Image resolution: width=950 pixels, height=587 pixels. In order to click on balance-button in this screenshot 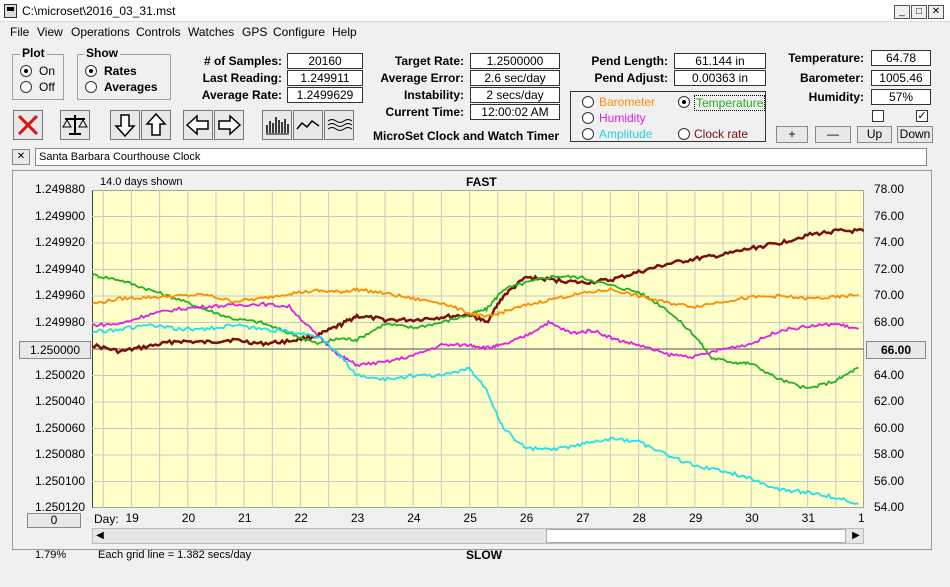, I will do `click(75, 125)`.